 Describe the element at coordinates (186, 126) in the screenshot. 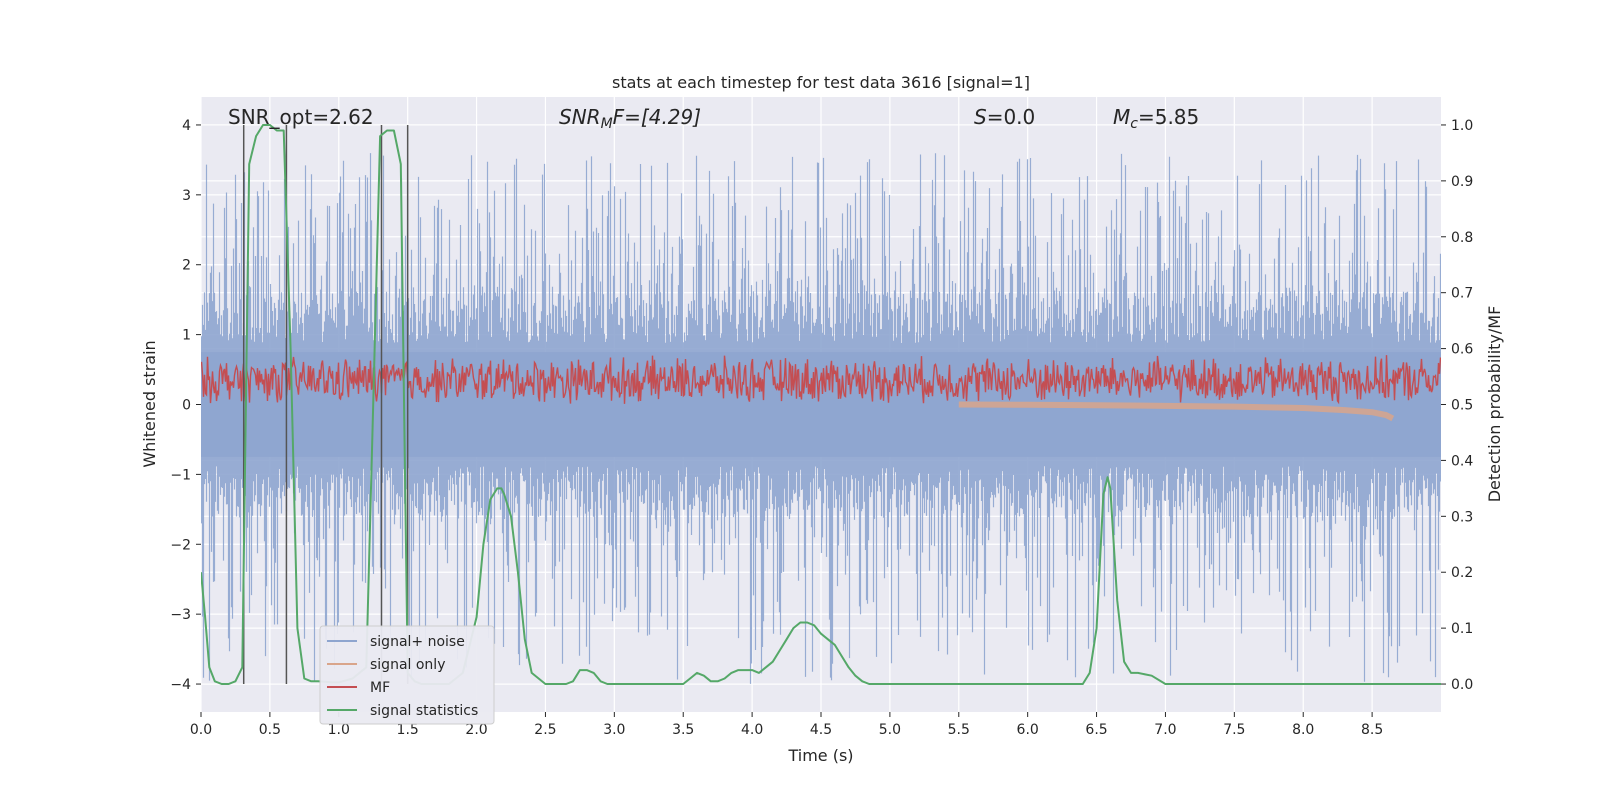

I see `y-tick-label-left: 4` at that location.